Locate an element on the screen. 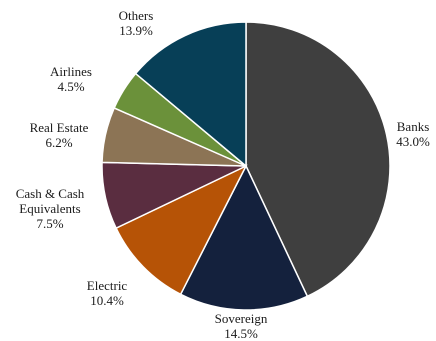 Image resolution: width=436 pixels, height=341 pixels. pie-label-banks: Banks 43.0% is located at coordinates (413, 134).